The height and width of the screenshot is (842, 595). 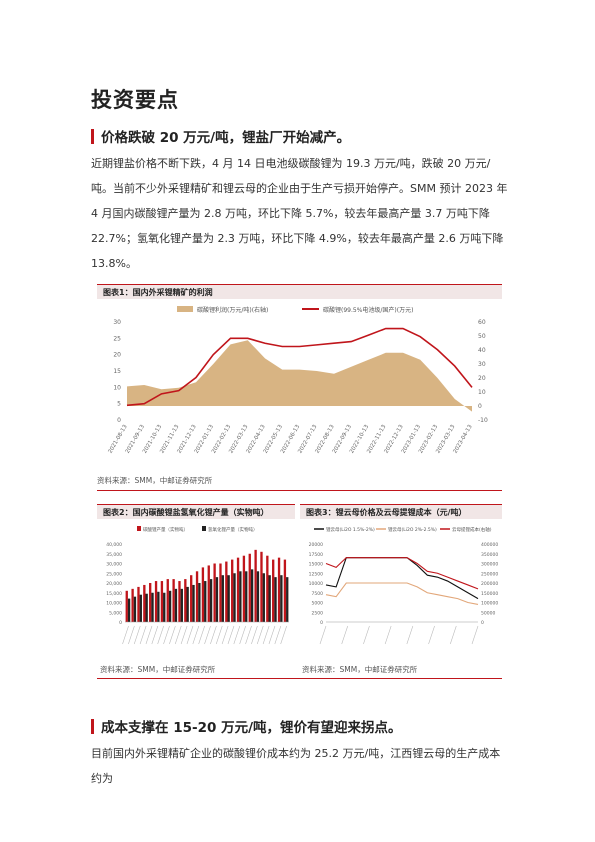 I want to click on y-left-tick-label: 5000, so click(x=318, y=604).